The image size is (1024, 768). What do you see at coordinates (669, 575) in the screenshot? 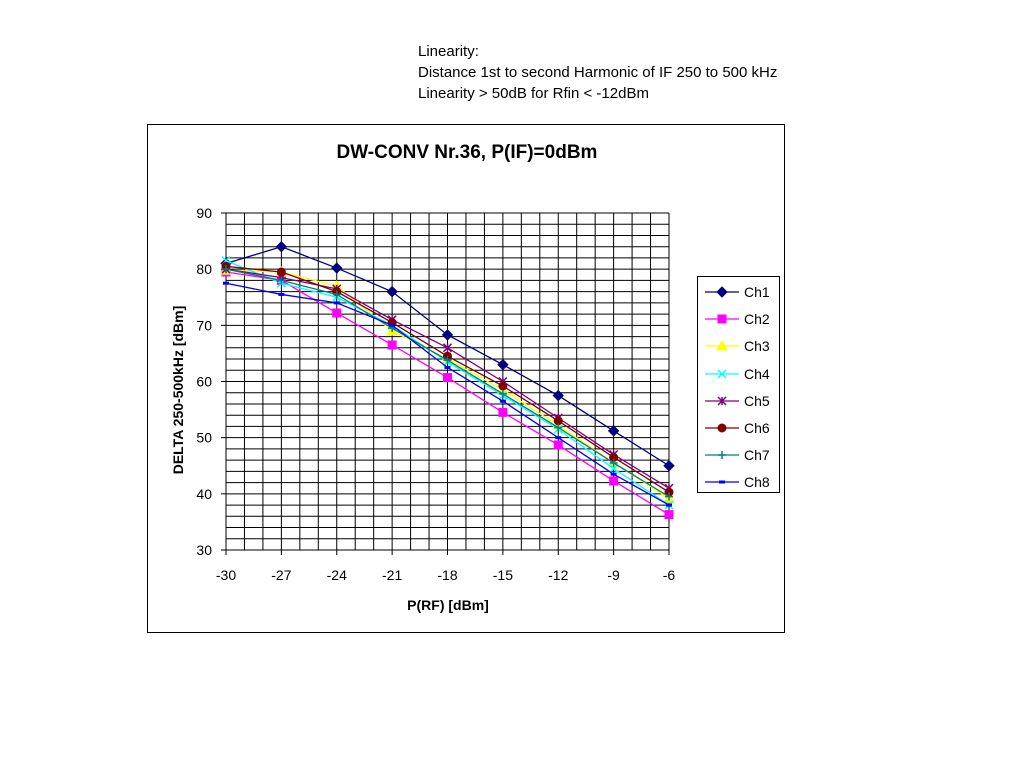
I see `x-tick-label: -6` at bounding box center [669, 575].